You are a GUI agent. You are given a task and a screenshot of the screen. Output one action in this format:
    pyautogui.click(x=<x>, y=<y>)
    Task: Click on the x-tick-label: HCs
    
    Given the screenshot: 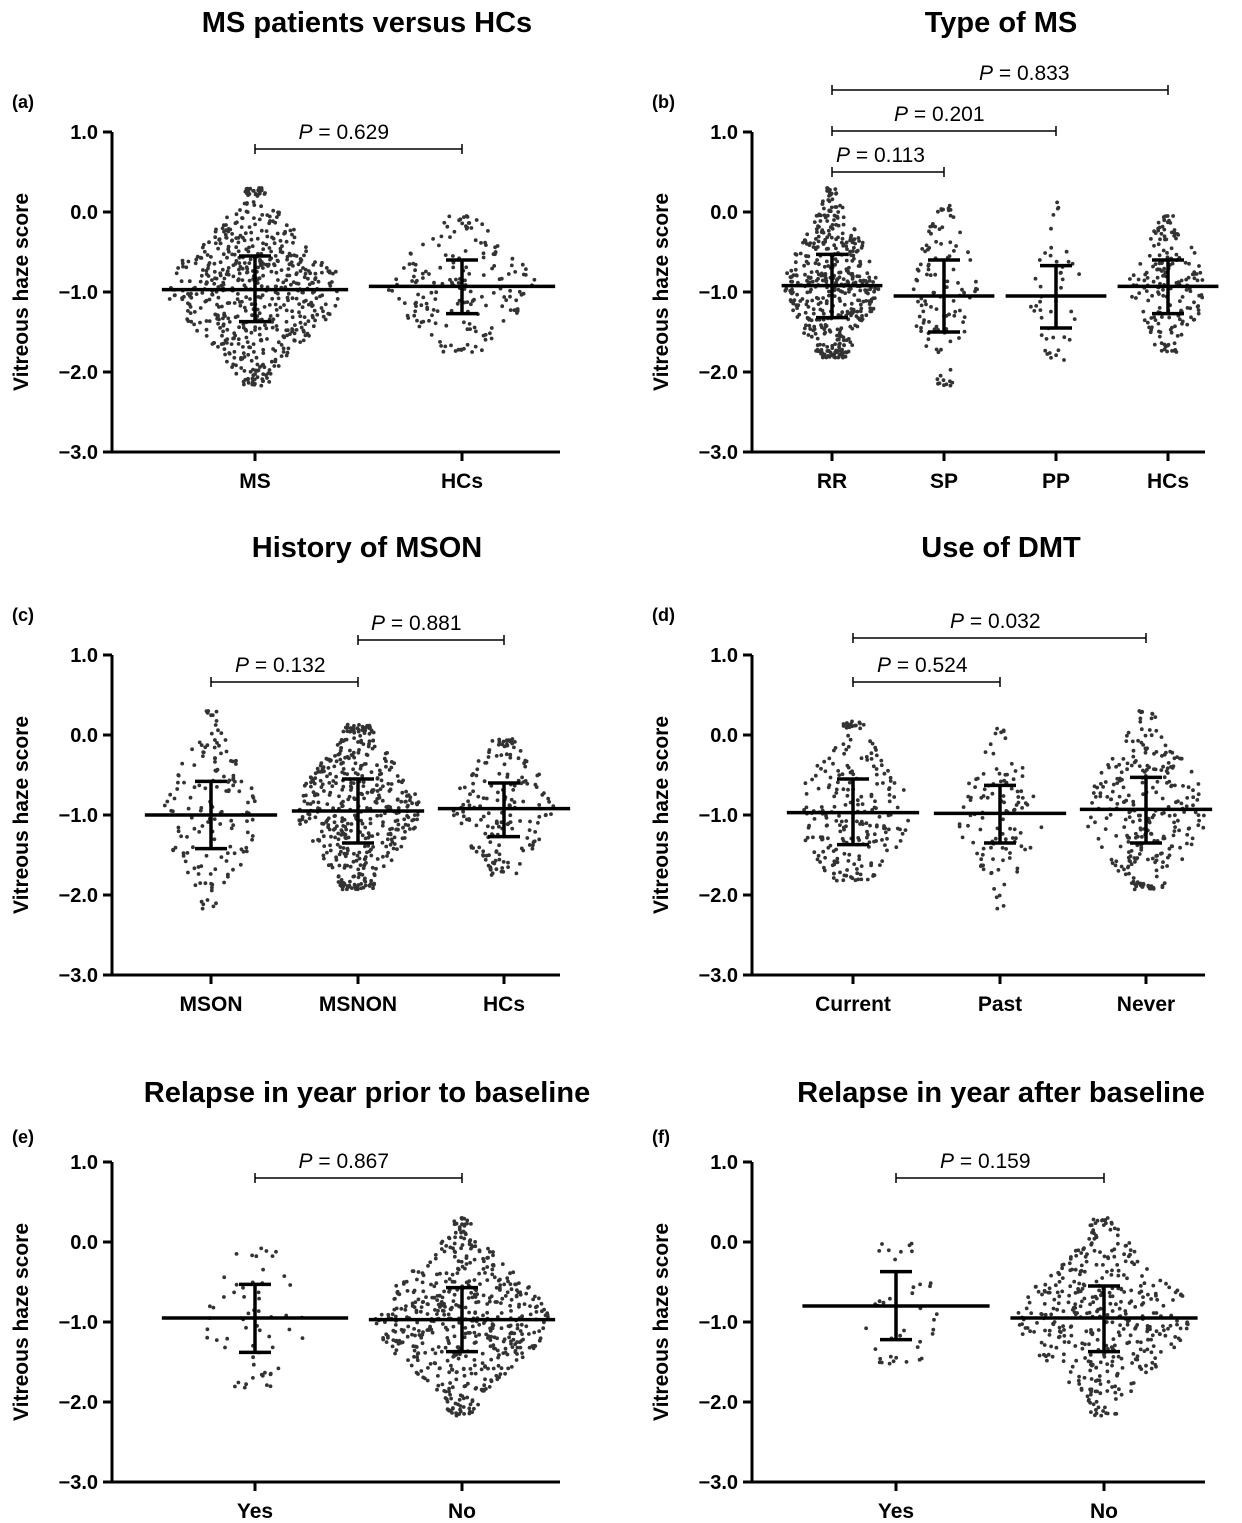 What is the action you would take?
    pyautogui.click(x=462, y=481)
    